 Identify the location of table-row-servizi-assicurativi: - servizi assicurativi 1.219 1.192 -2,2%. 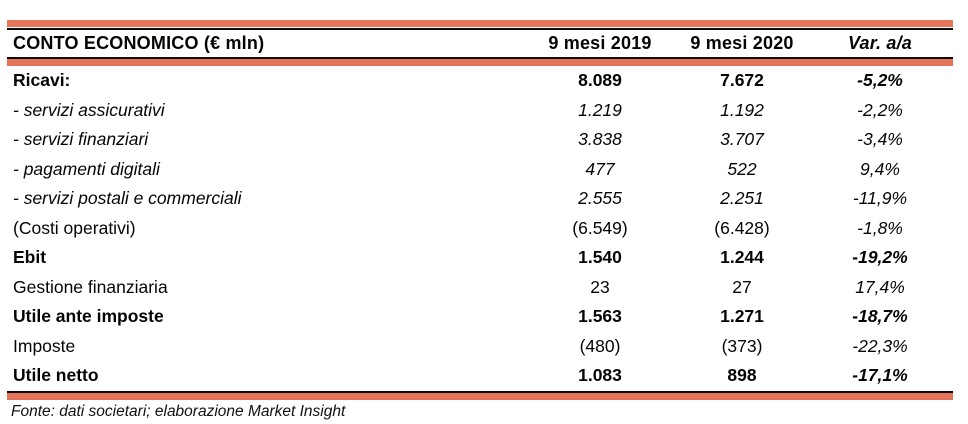
(480, 111).